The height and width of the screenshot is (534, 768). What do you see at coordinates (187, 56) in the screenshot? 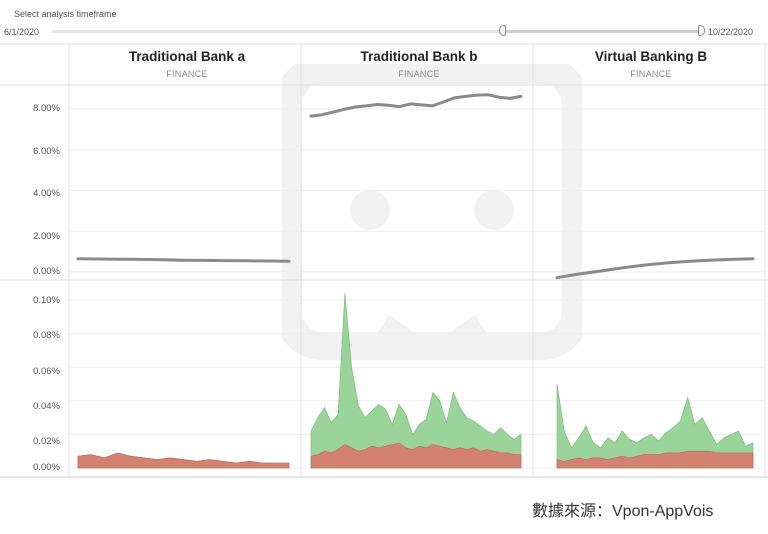
I see `panel-title-traditional-bank-a: Traditional Bank a` at bounding box center [187, 56].